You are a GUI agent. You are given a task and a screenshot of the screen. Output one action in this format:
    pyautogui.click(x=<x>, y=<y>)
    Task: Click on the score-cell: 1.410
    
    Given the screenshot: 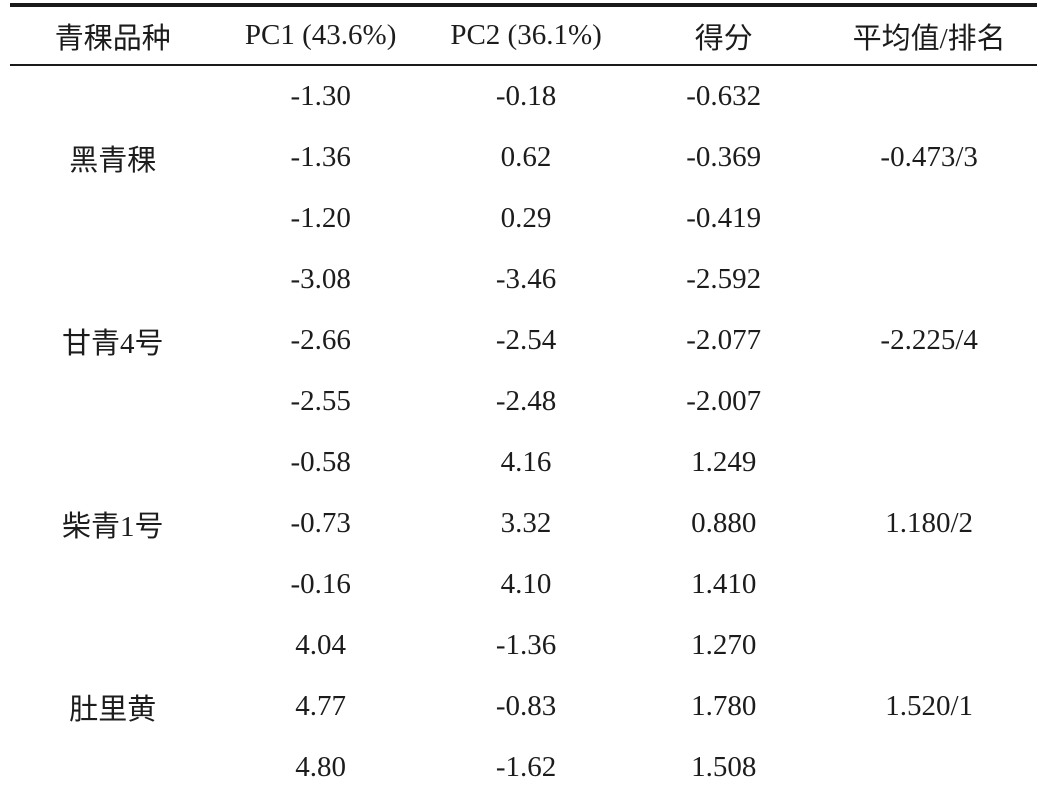 What is the action you would take?
    pyautogui.click(x=724, y=584)
    